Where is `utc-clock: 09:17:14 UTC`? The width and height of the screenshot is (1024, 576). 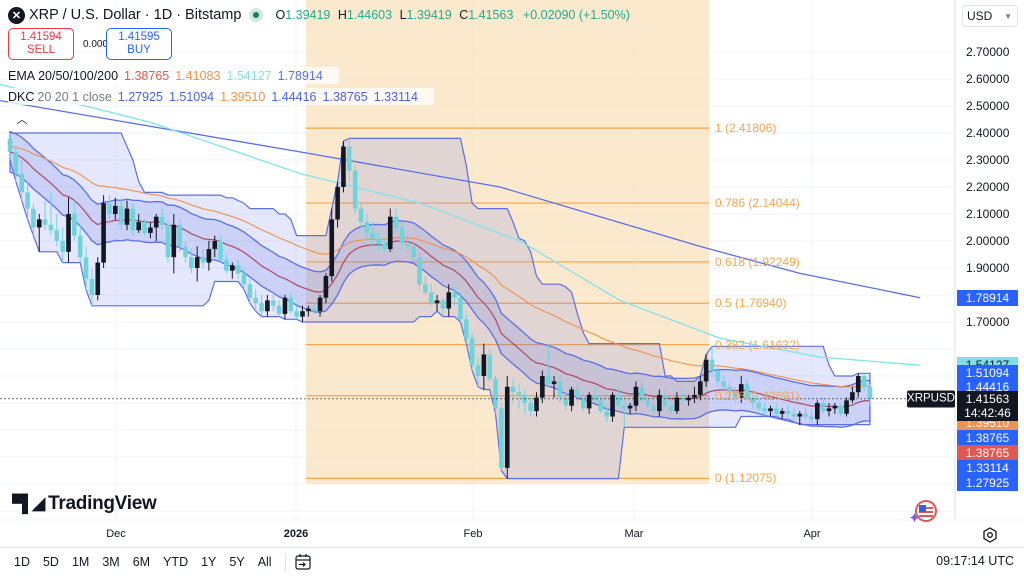 utc-clock: 09:17:14 UTC is located at coordinates (975, 561).